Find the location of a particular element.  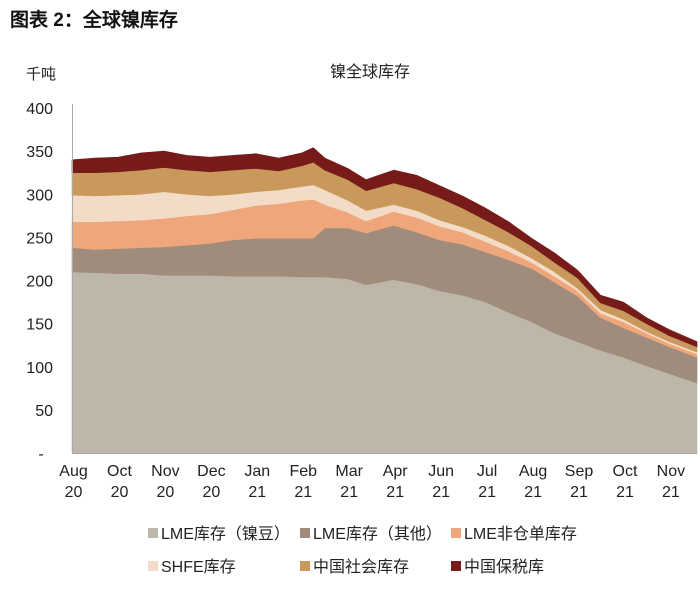

legend-item-lme-nickel-briquettes: LME库存（镍豆） is located at coordinates (219, 534).